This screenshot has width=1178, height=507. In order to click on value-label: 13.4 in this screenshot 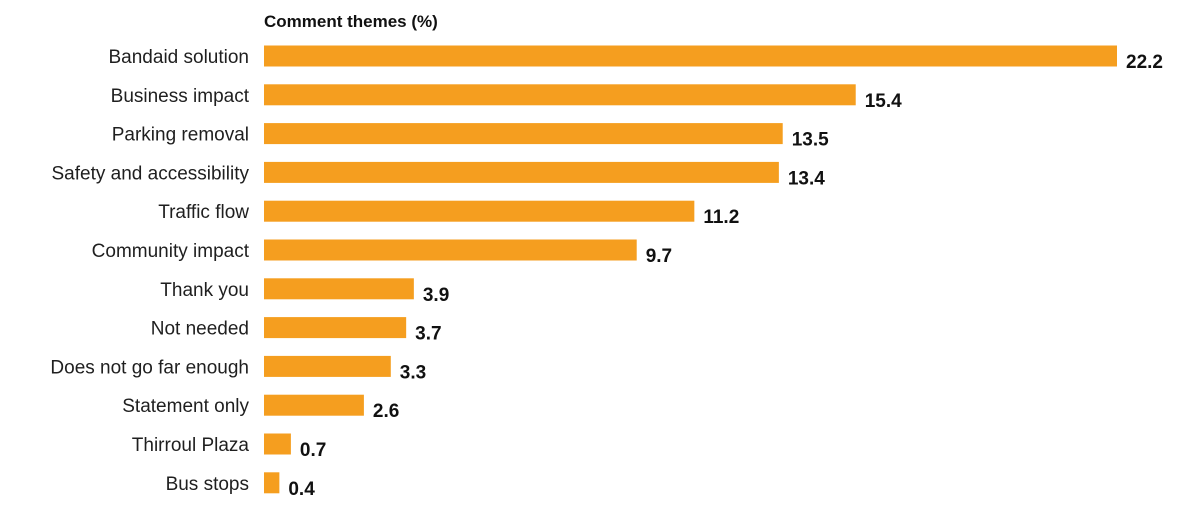, I will do `click(806, 178)`.